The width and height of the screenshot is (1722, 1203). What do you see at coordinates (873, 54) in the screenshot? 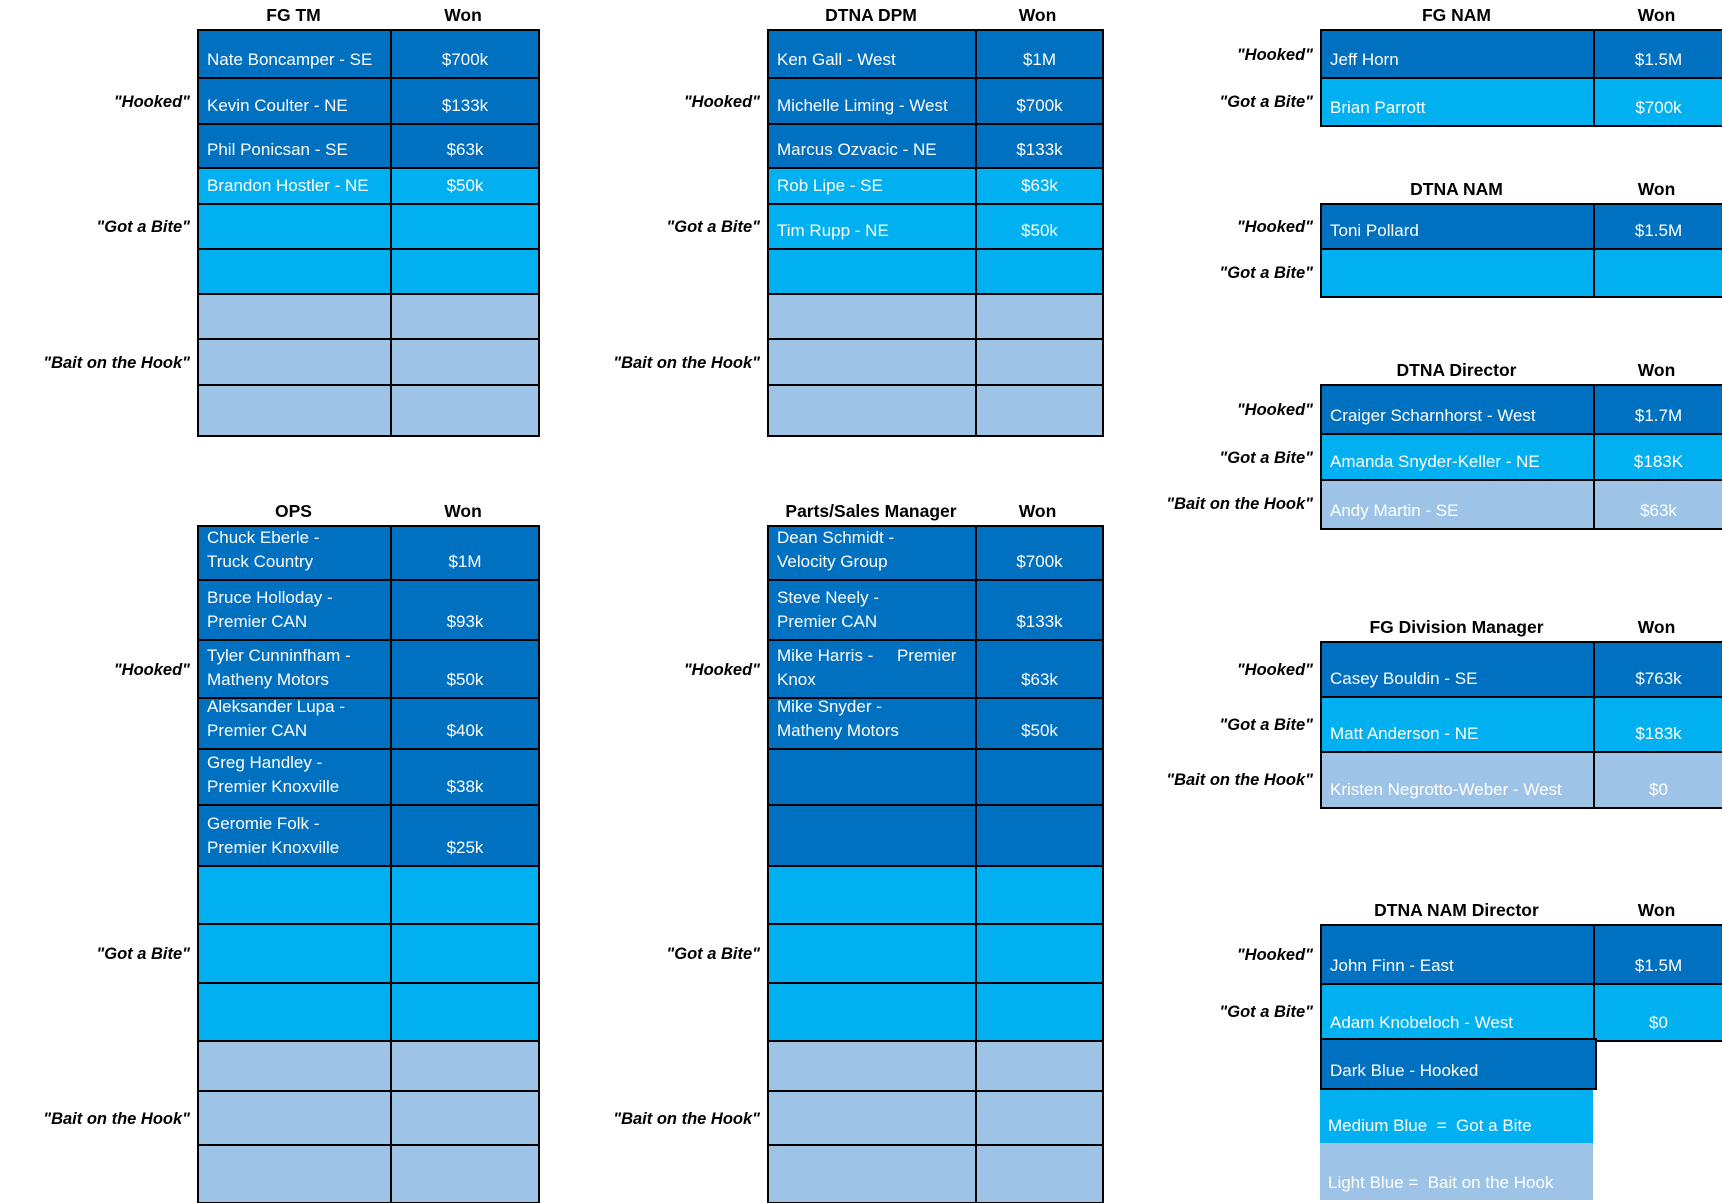
I see `prospect-cell: Ken Gall - West` at bounding box center [873, 54].